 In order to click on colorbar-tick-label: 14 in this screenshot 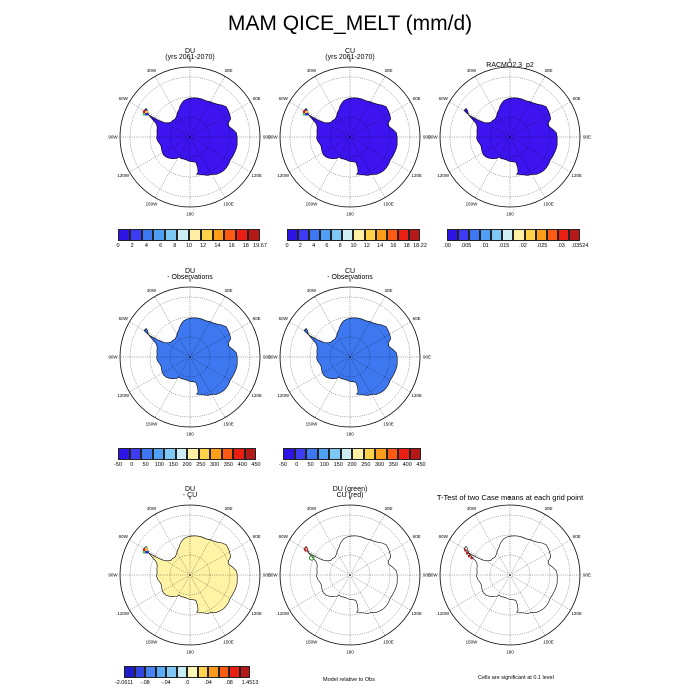, I will do `click(380, 246)`.